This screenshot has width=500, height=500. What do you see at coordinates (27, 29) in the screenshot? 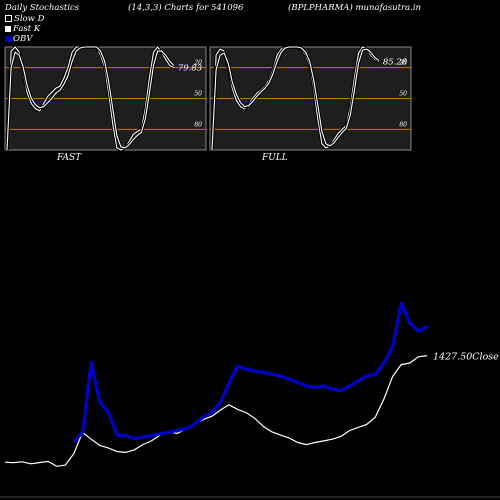
I see `legend-fast-k-label: Fast K` at bounding box center [27, 29].